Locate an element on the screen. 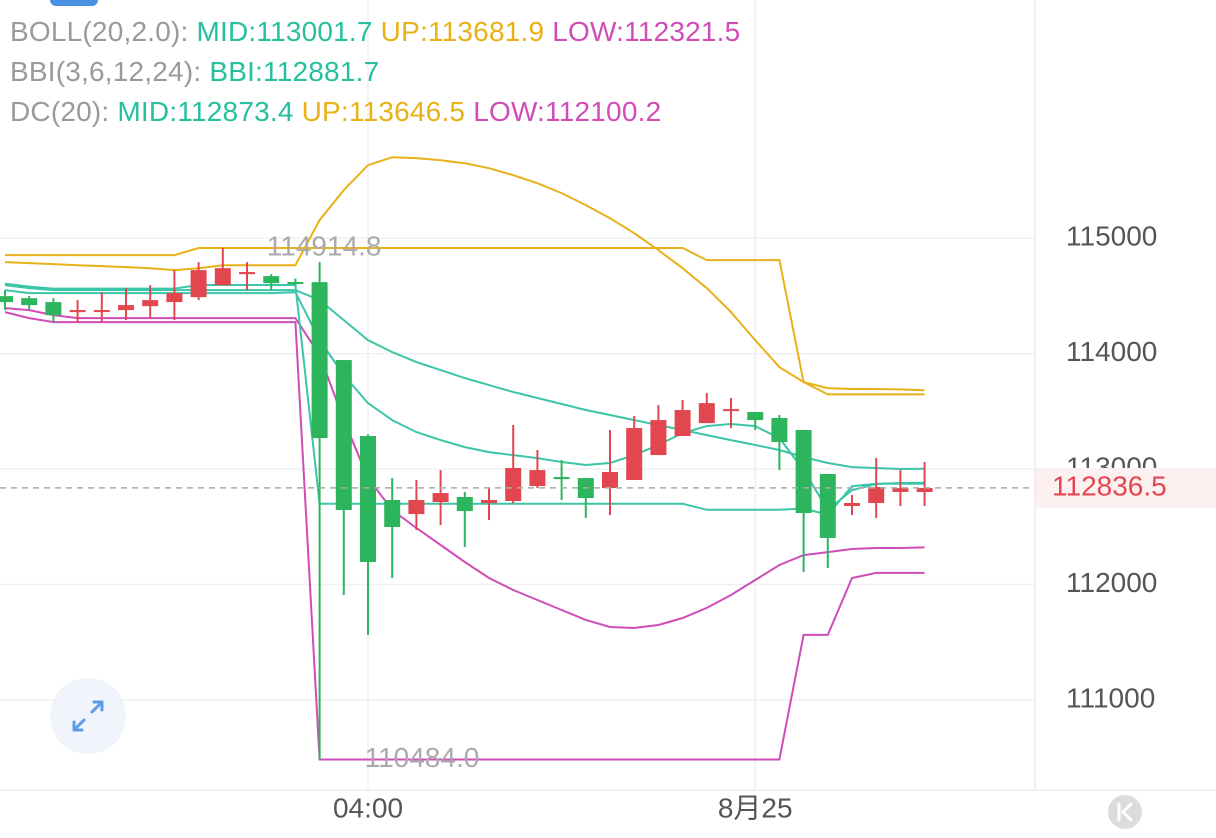  y-tick-label: 114000 is located at coordinates (1111, 351).